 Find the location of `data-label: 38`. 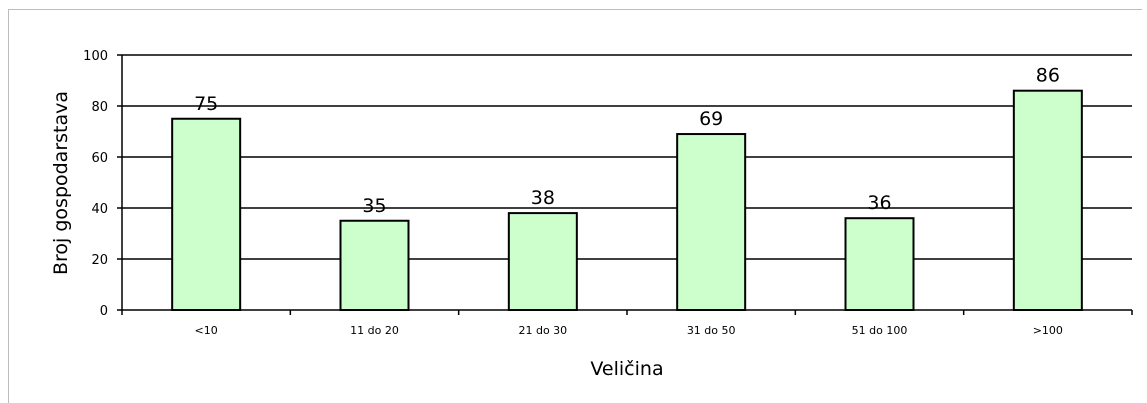

data-label: 38 is located at coordinates (543, 198).